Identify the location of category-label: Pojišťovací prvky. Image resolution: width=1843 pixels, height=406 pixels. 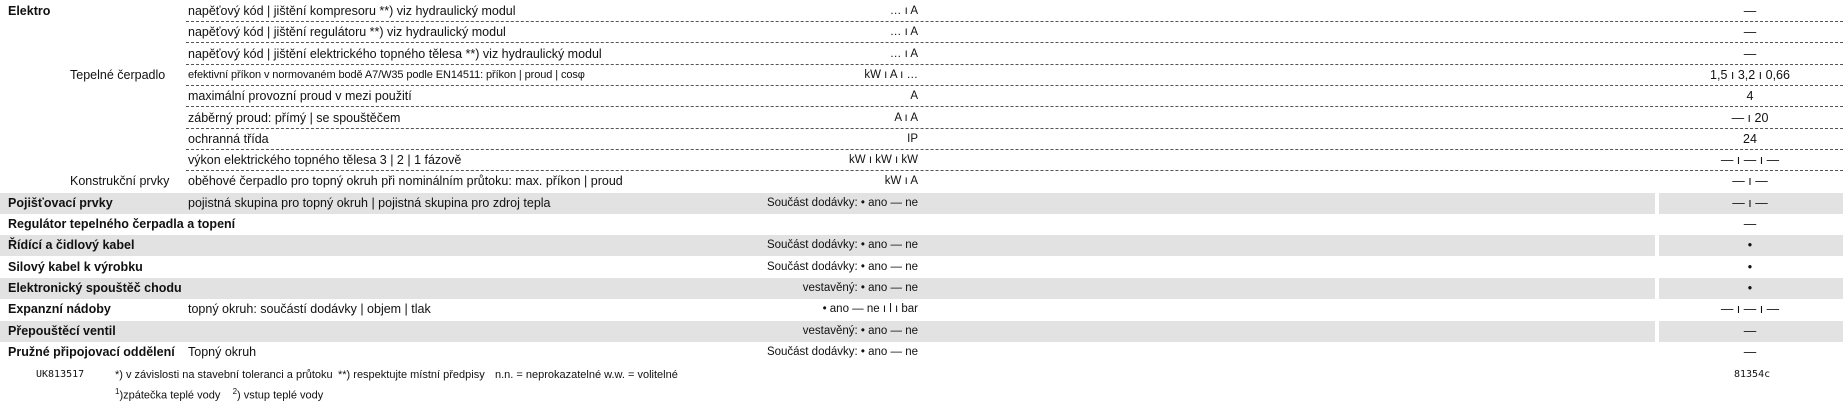
(60, 202).